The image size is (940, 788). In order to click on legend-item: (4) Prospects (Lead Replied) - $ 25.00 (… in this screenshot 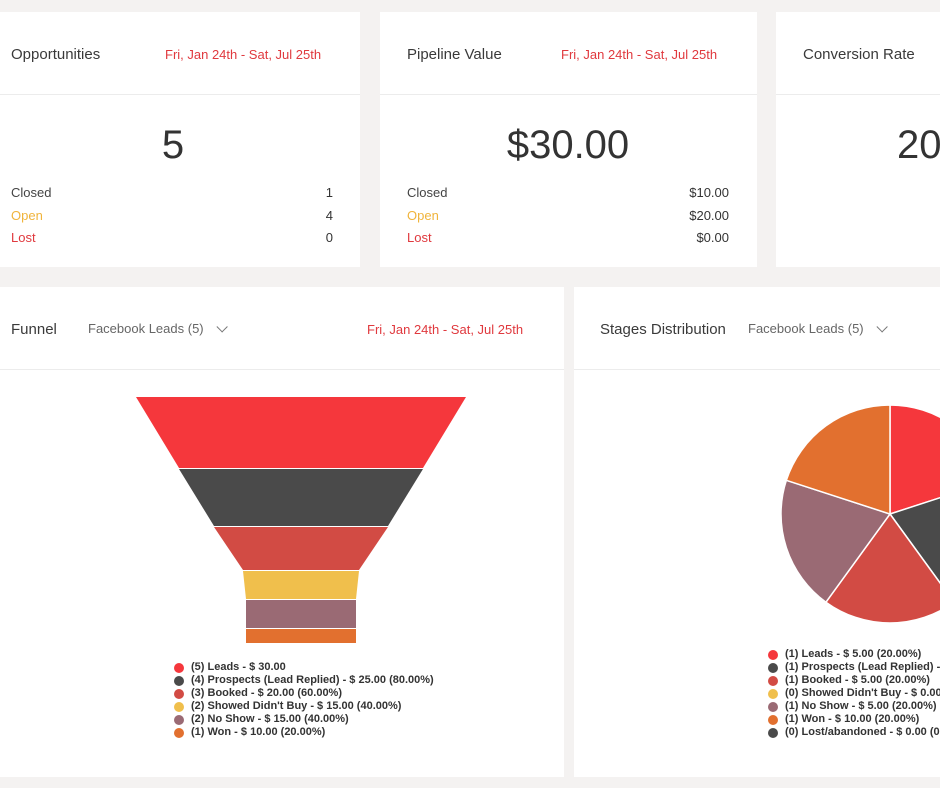, I will do `click(304, 680)`.